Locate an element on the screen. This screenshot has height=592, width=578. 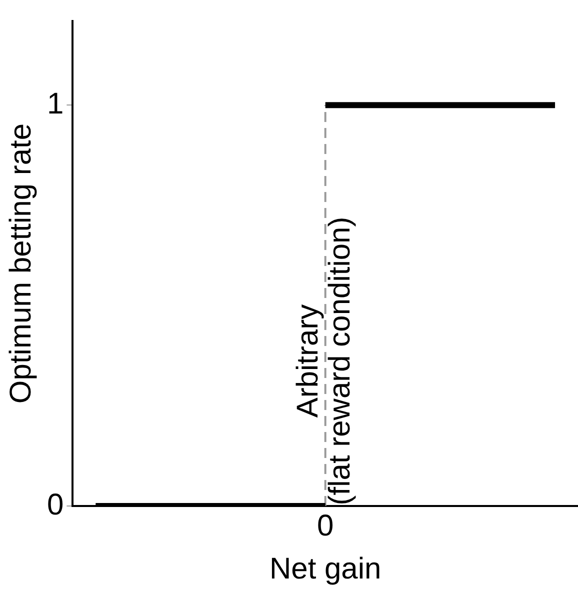
annotation: Arbitrary (flat reward condition) is located at coordinates (324, 361).